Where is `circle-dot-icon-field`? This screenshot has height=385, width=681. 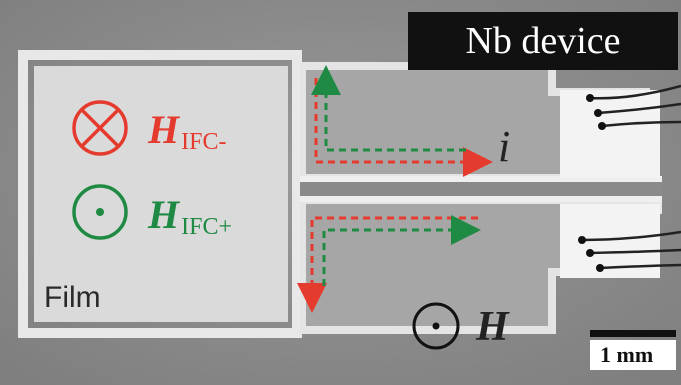 circle-dot-icon-field is located at coordinates (436, 326).